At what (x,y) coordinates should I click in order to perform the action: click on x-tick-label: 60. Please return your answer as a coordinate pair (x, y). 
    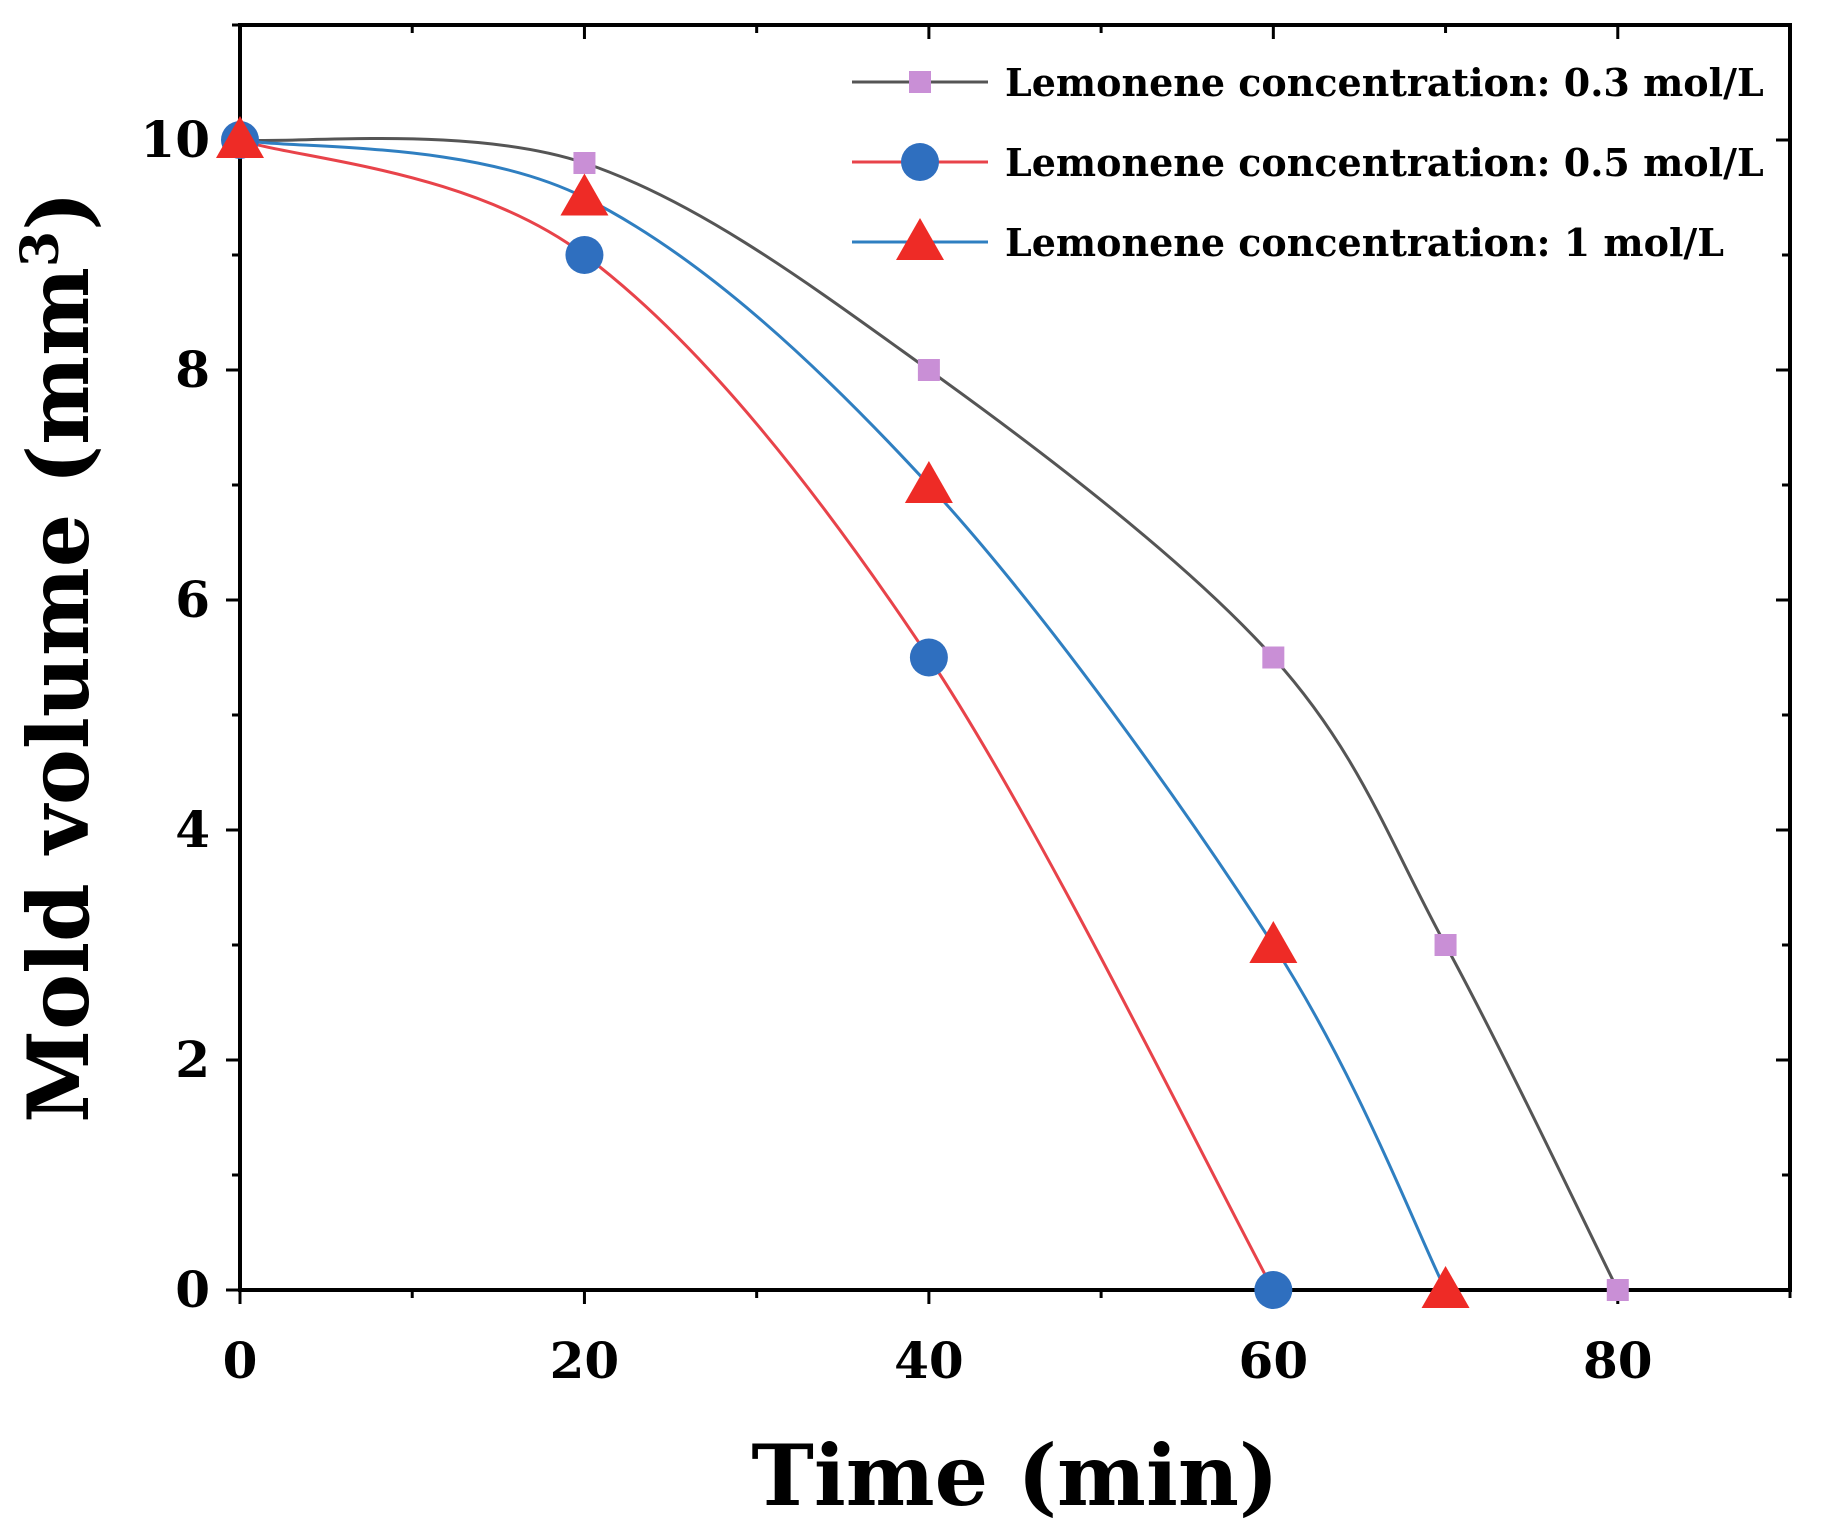
    Looking at the image, I should click on (1274, 1360).